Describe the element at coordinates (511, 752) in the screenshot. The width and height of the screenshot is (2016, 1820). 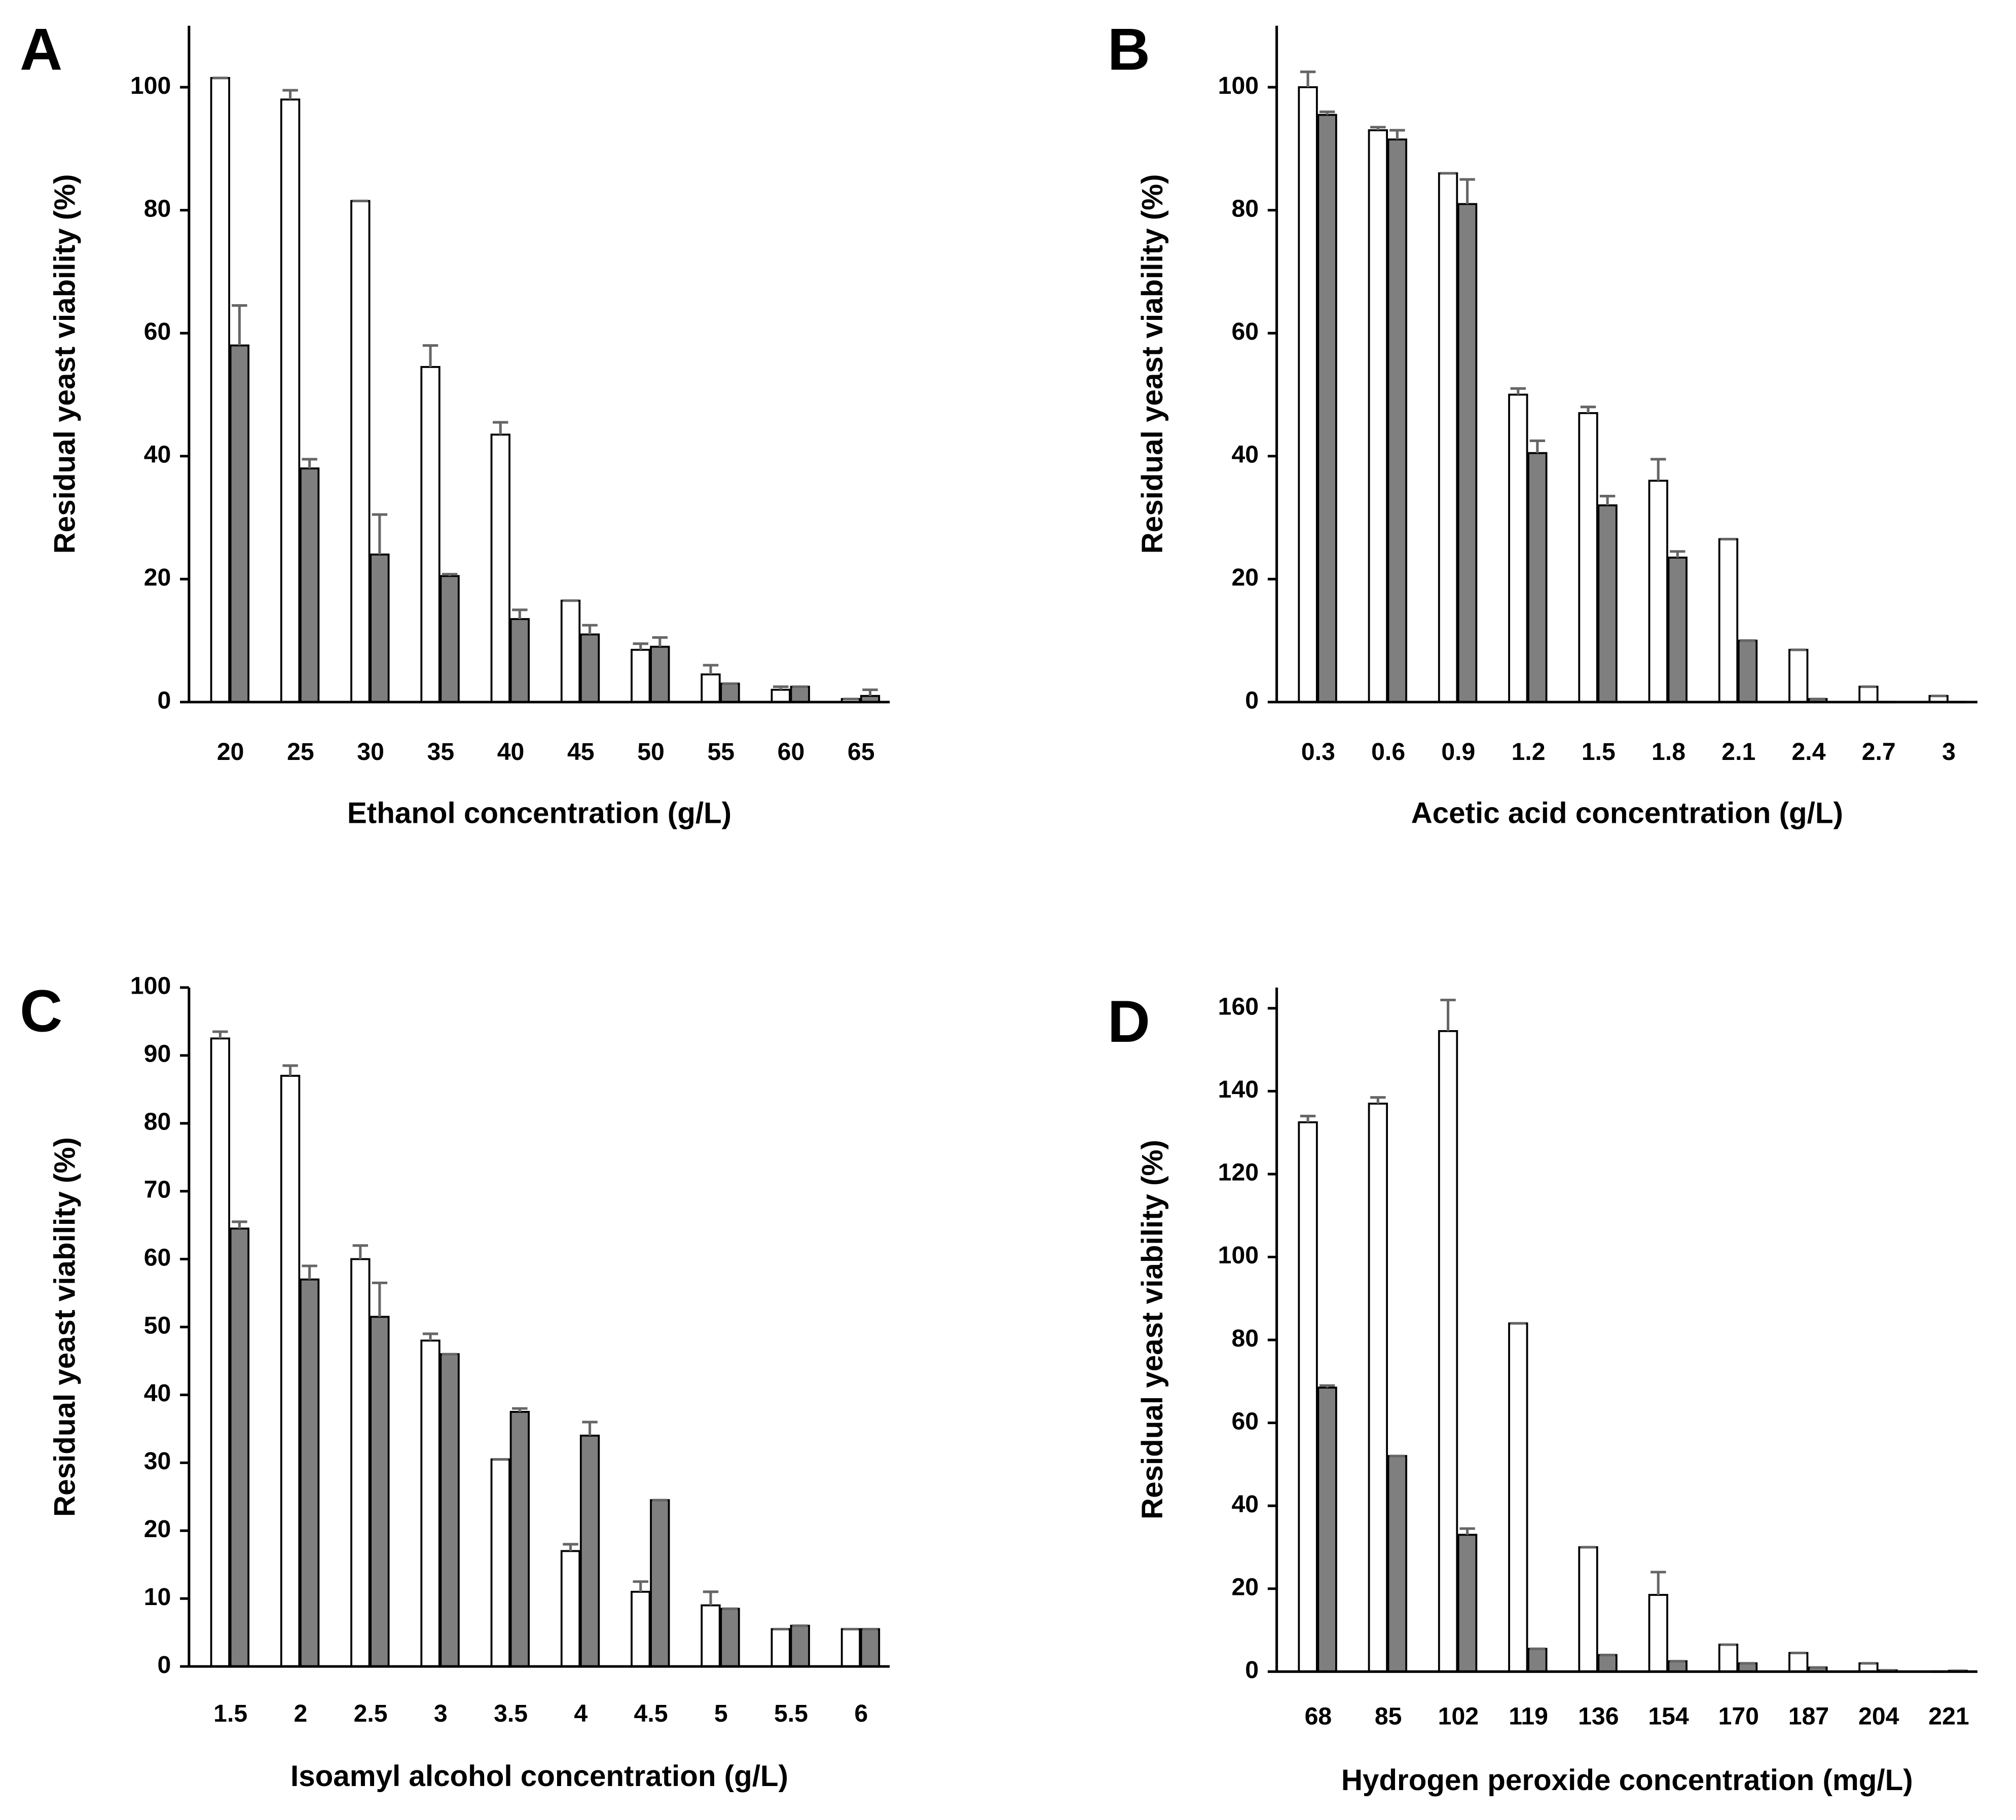
I see `x-tick-label: 40` at that location.